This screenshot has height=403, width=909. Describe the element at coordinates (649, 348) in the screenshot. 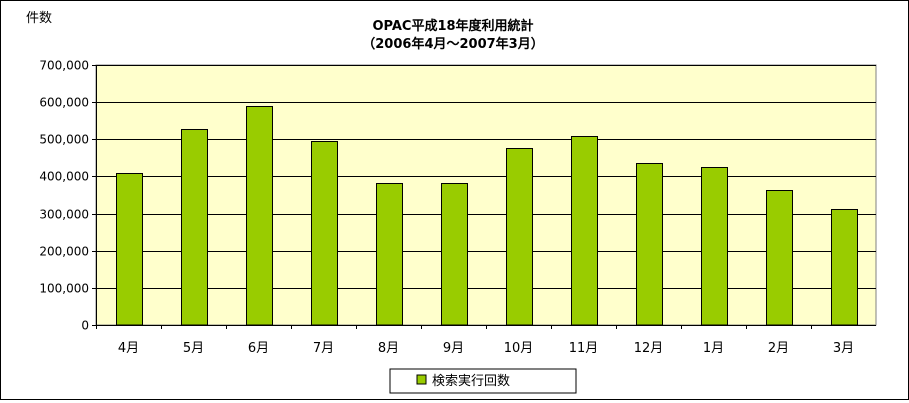

I see `x-tick-label: 12月` at that location.